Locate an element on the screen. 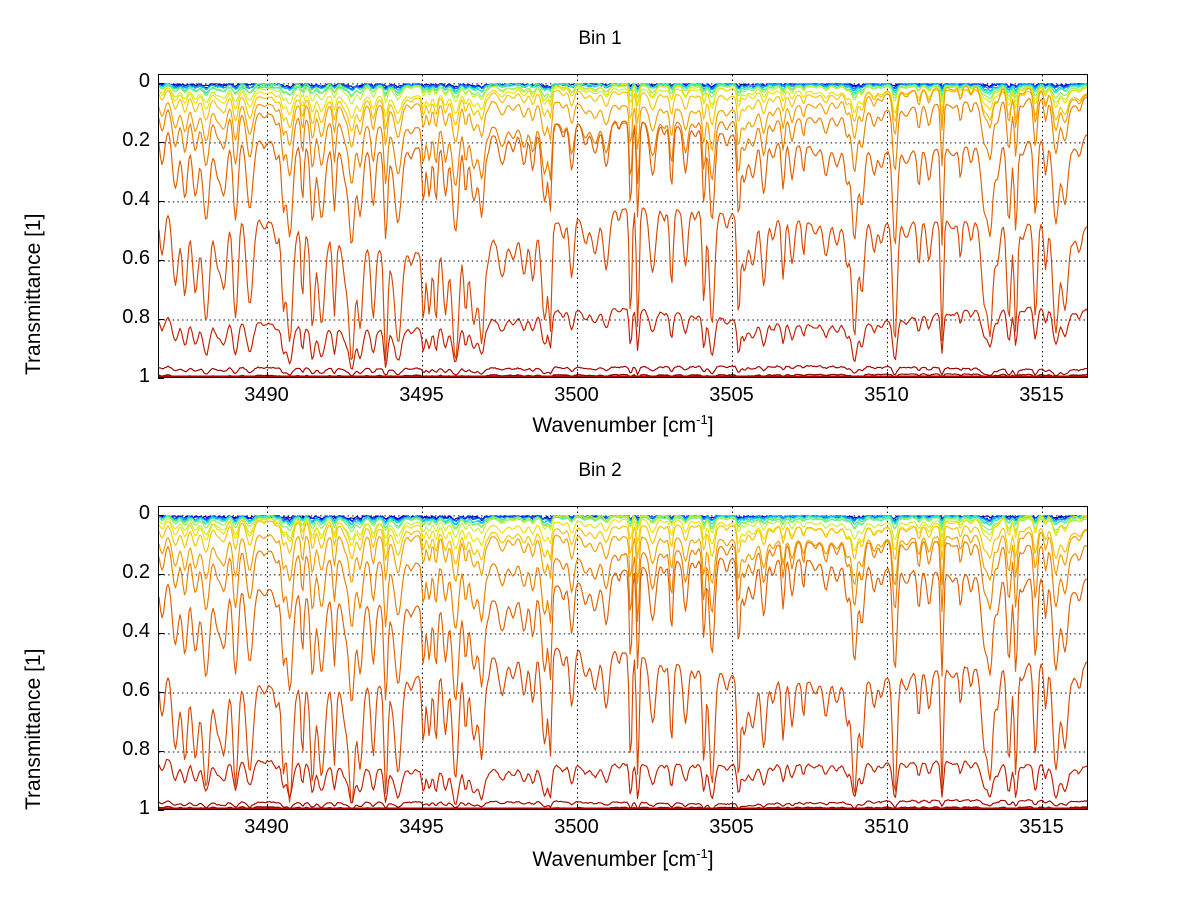 This screenshot has width=1200, height=901. panel-title: Bin 1 is located at coordinates (600, 38).